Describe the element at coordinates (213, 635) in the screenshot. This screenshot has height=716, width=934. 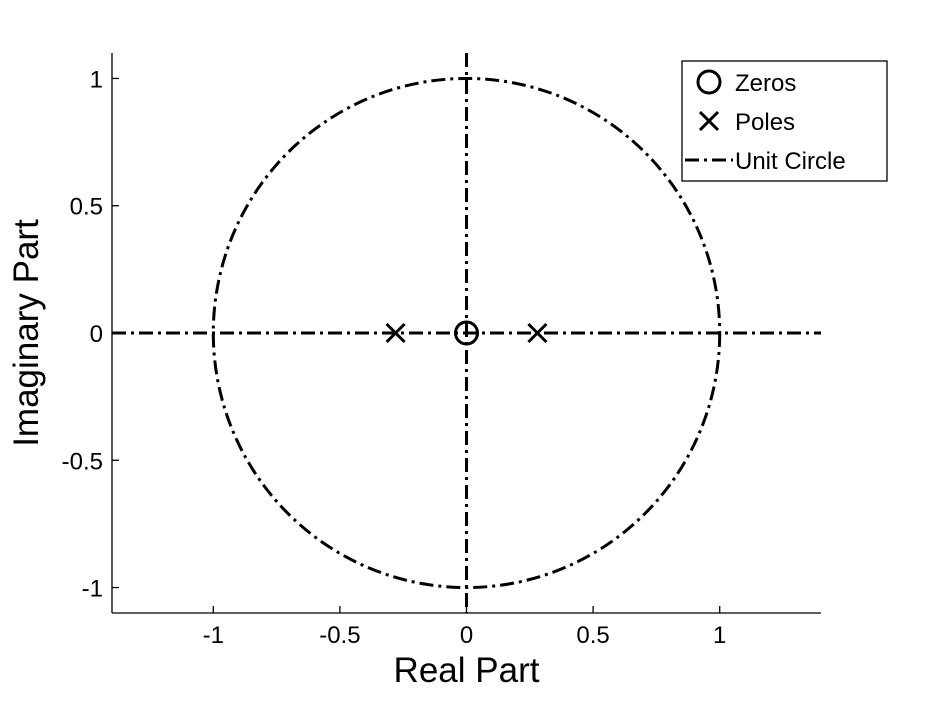
I see `x-tick-label: -1` at that location.